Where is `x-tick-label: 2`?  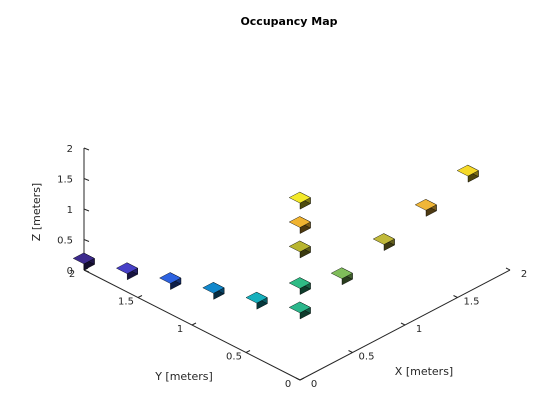 x-tick-label: 2 is located at coordinates (524, 274).